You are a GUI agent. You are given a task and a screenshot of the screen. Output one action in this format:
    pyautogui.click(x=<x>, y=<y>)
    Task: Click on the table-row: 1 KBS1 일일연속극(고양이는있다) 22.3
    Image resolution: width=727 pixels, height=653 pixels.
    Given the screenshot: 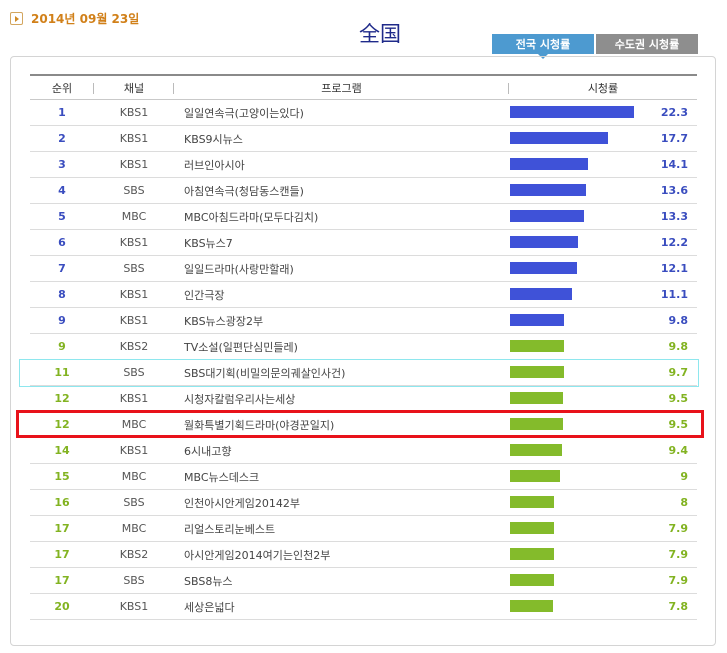 What is the action you would take?
    pyautogui.click(x=363, y=113)
    